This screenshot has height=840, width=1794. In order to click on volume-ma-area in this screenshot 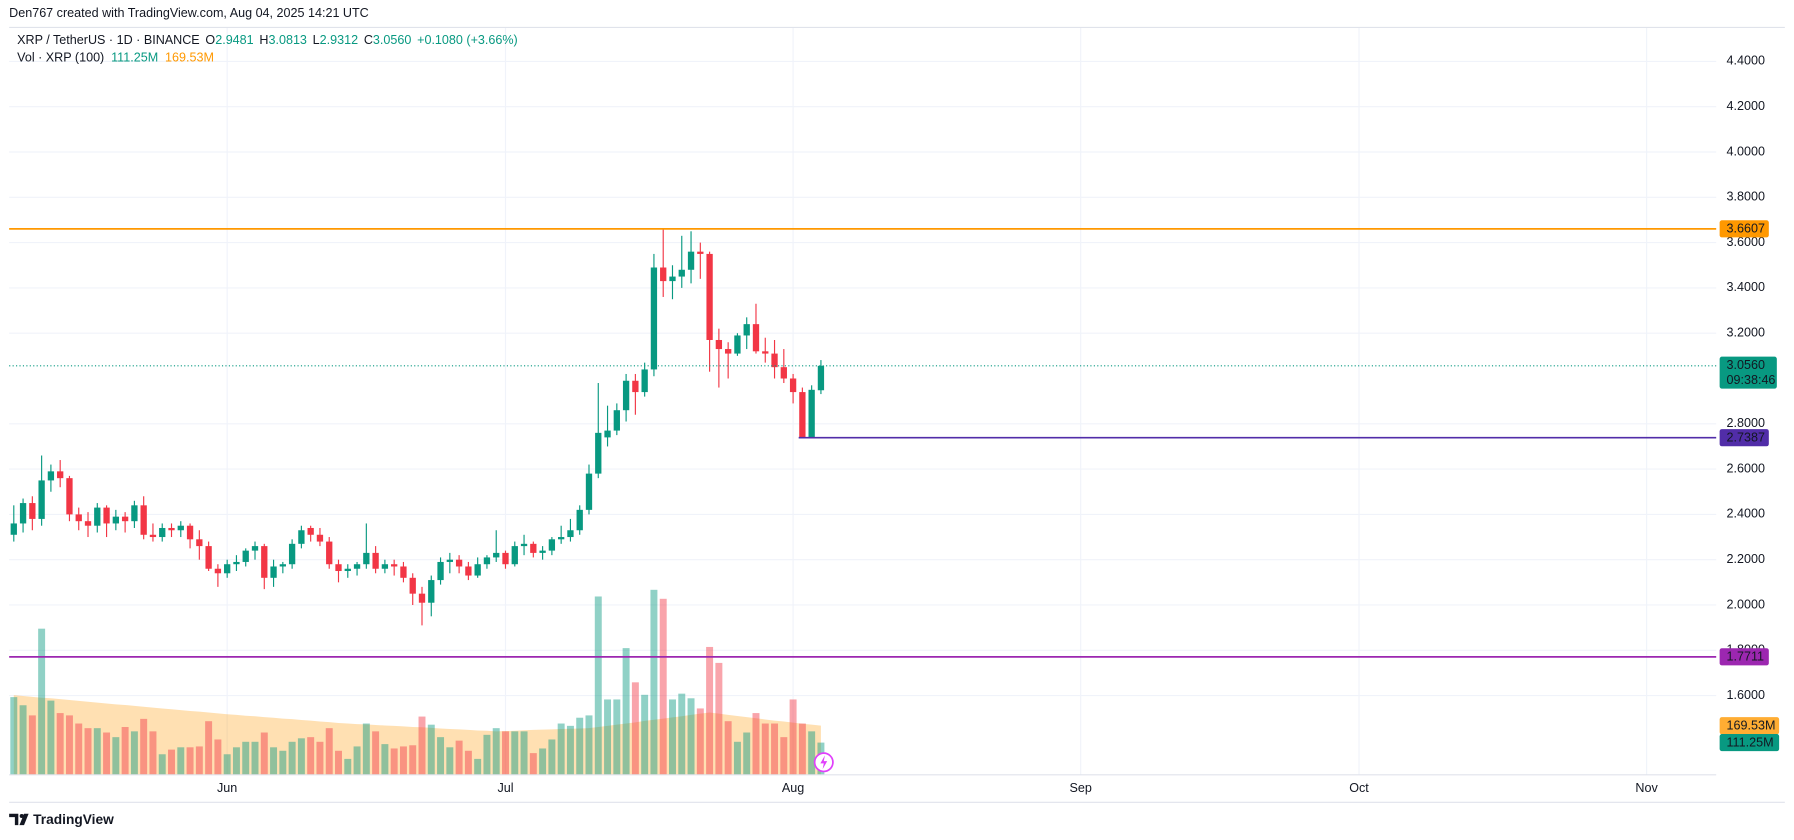, I will do `click(417, 735)`.